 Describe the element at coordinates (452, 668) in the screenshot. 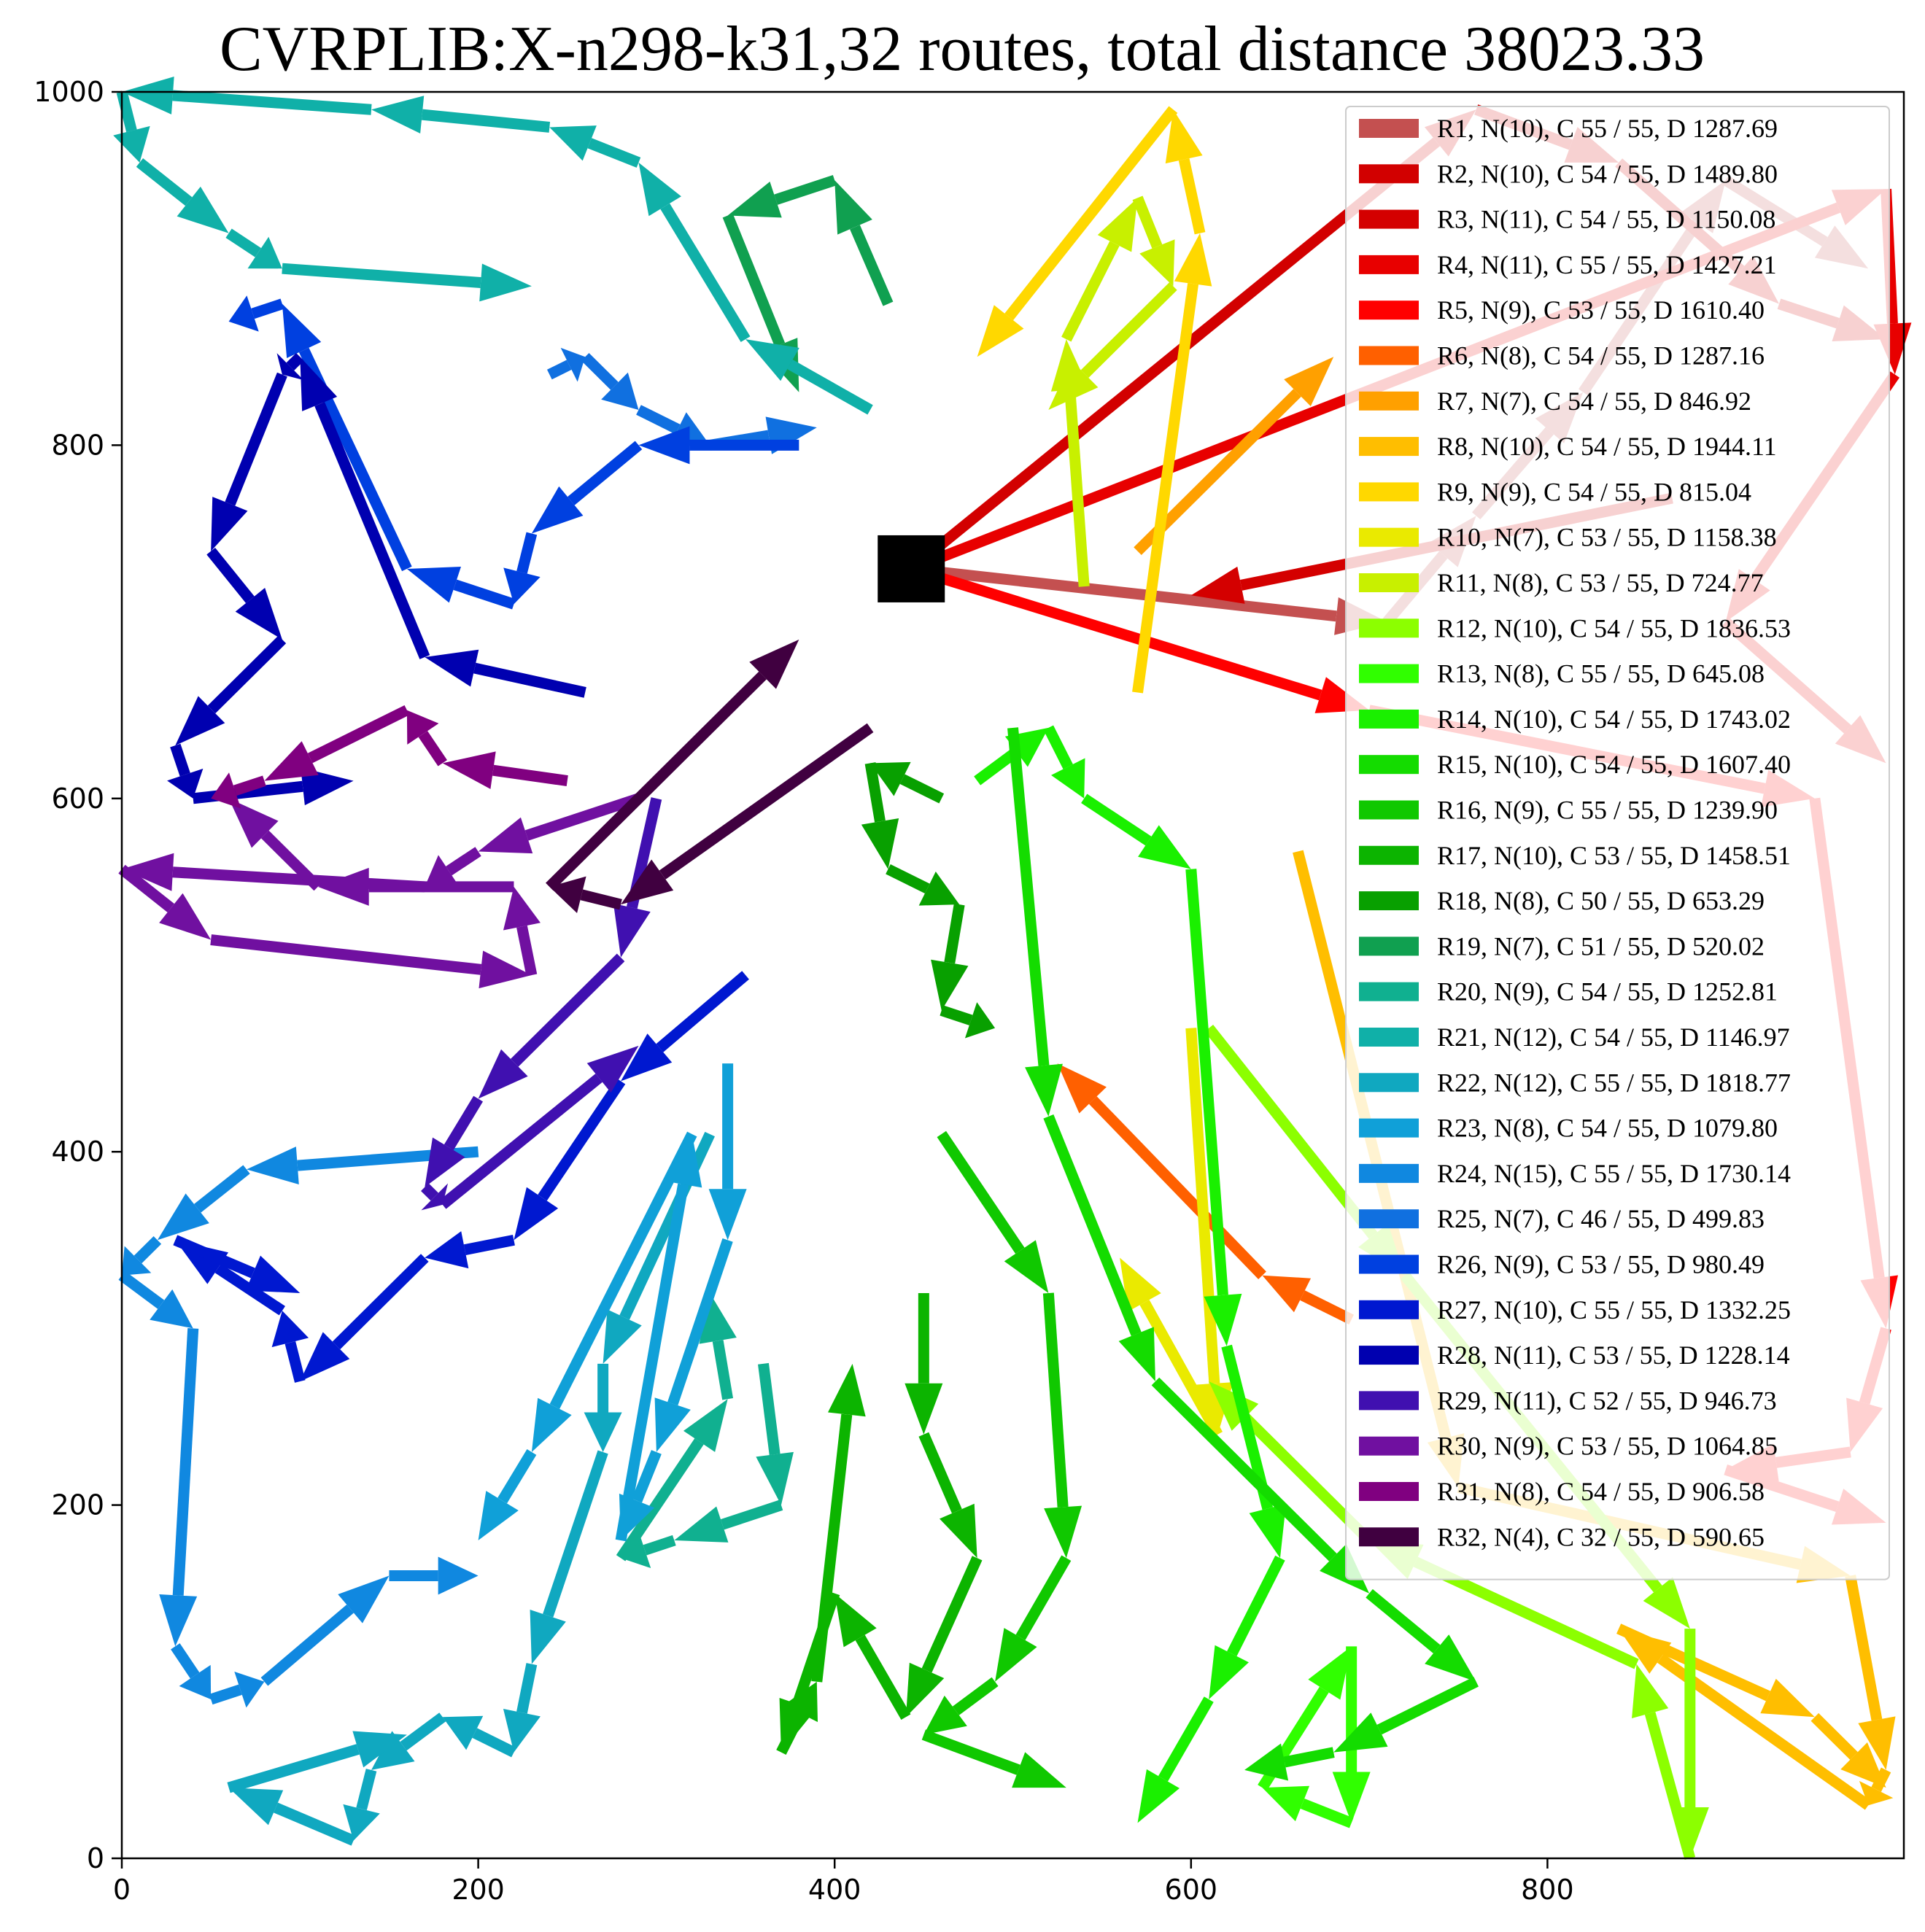

I see `route-28-arrowhead` at that location.